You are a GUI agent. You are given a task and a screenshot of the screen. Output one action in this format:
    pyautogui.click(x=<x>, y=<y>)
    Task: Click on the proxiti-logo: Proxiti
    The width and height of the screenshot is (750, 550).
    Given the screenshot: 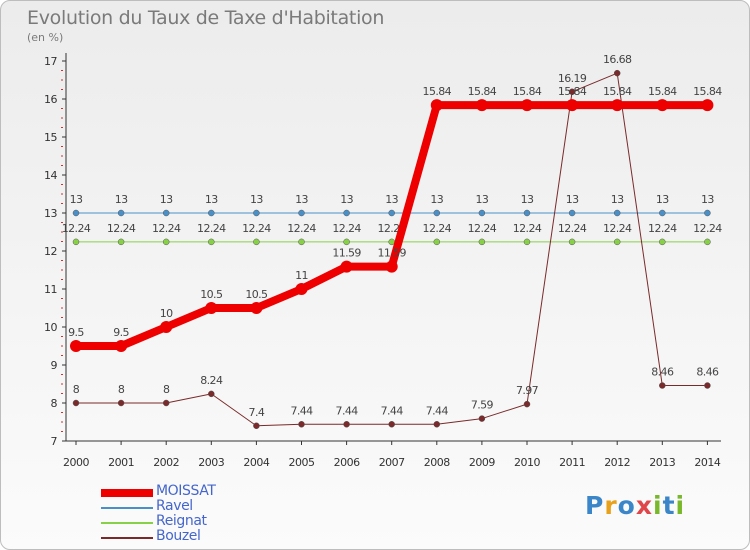 What is the action you would take?
    pyautogui.click(x=635, y=505)
    